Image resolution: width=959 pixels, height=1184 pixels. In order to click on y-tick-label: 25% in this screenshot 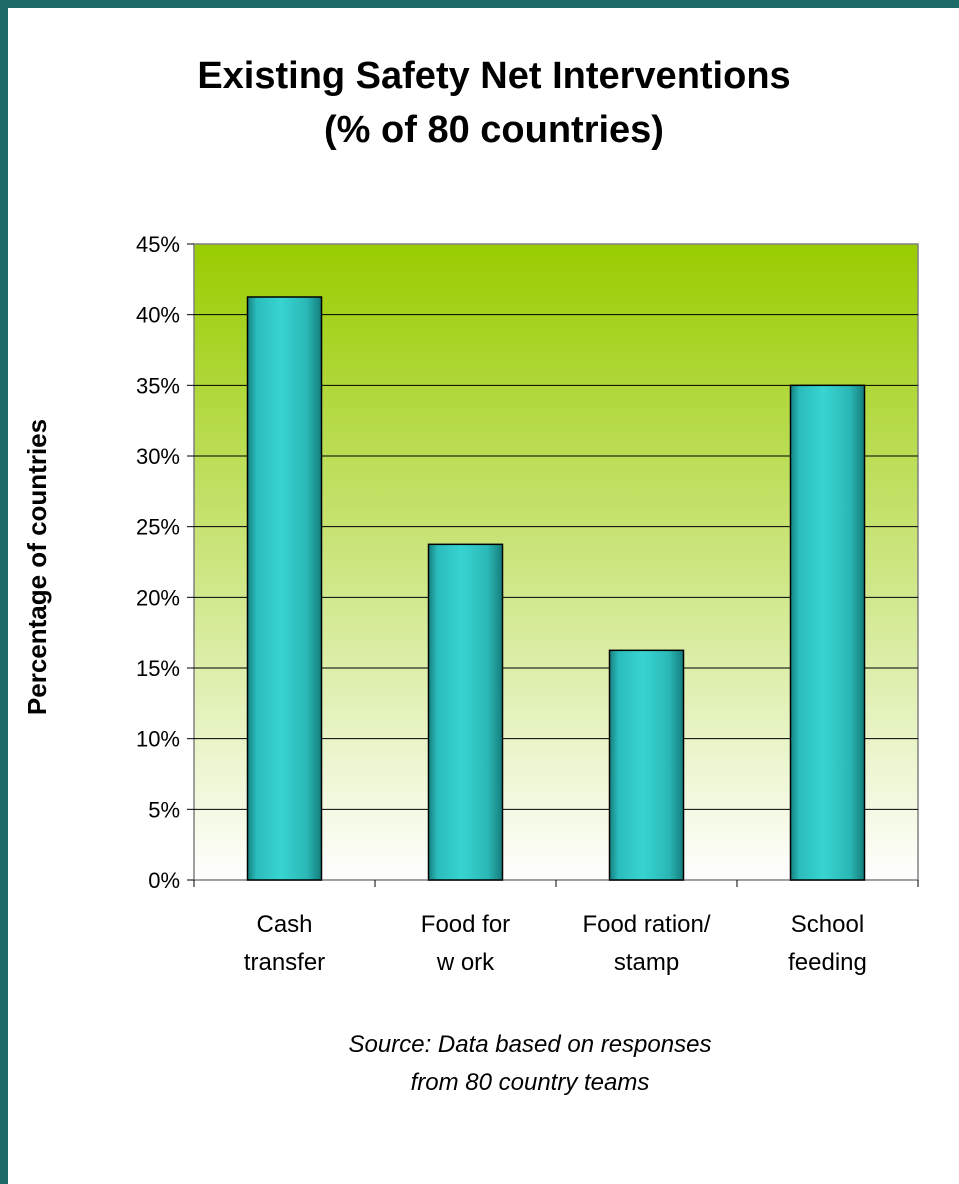, I will do `click(158, 527)`.